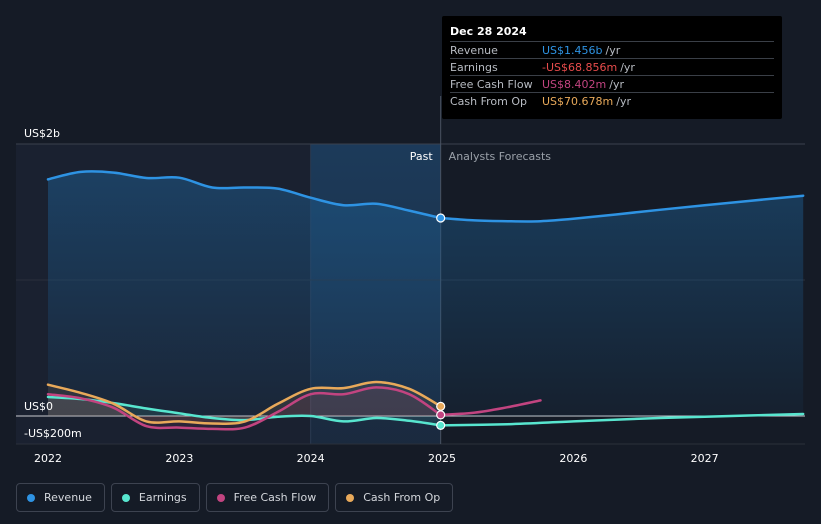  I want to click on earnings-marker, so click(441, 425).